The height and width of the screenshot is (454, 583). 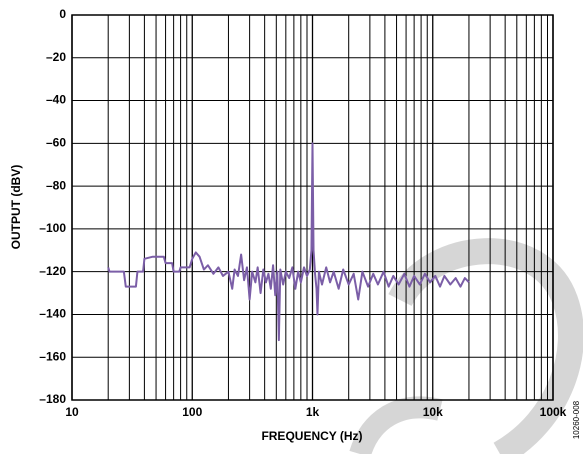 What do you see at coordinates (56, 100) in the screenshot?
I see `y-tick-label: –40` at bounding box center [56, 100].